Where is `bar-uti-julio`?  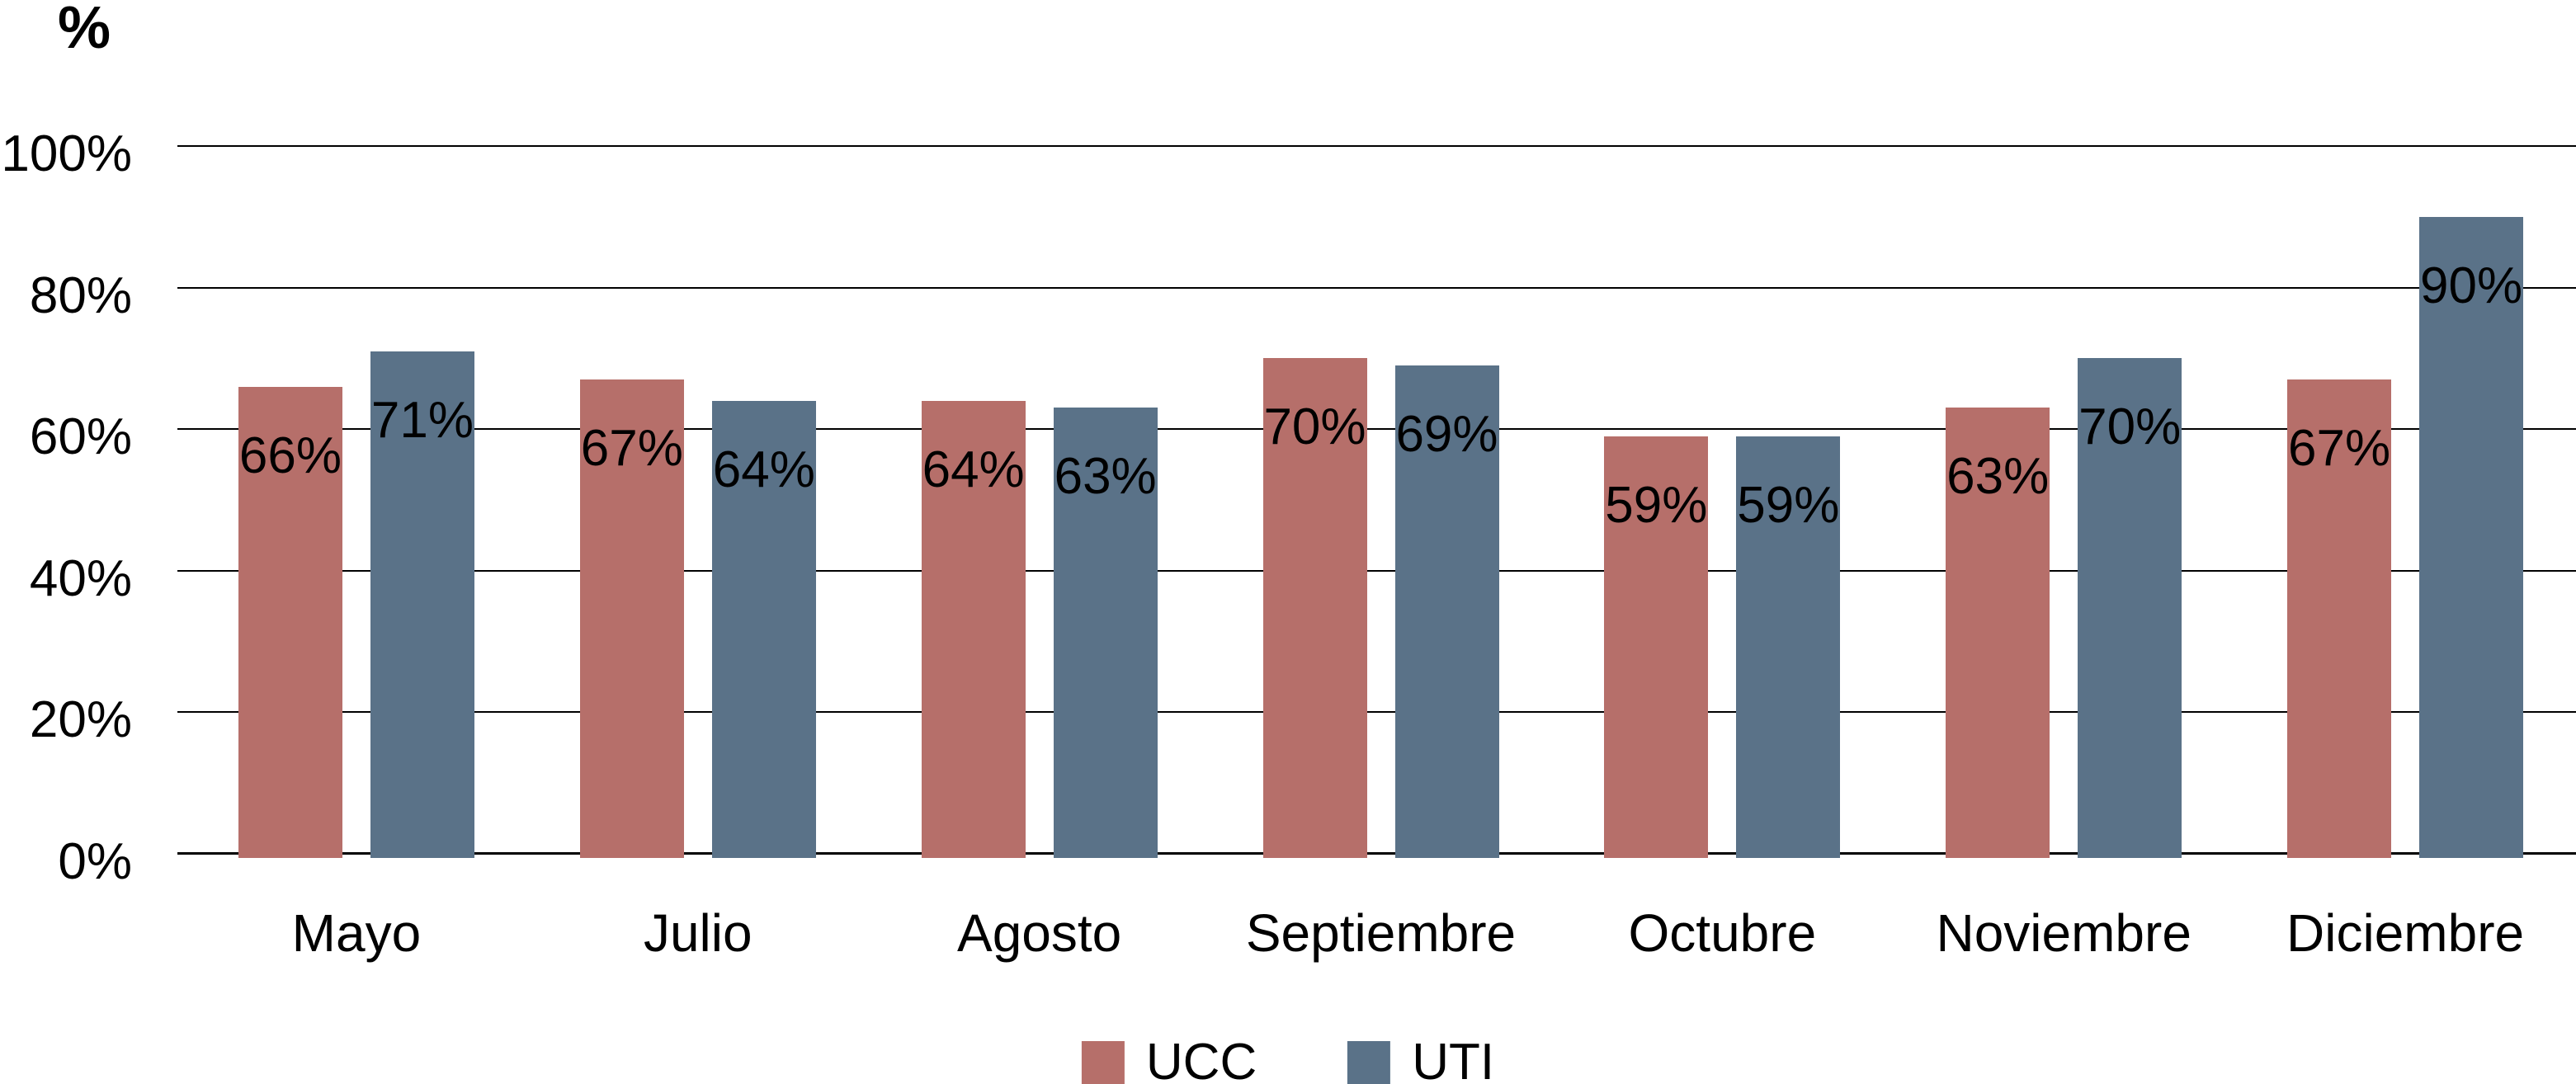 bar-uti-julio is located at coordinates (763, 629).